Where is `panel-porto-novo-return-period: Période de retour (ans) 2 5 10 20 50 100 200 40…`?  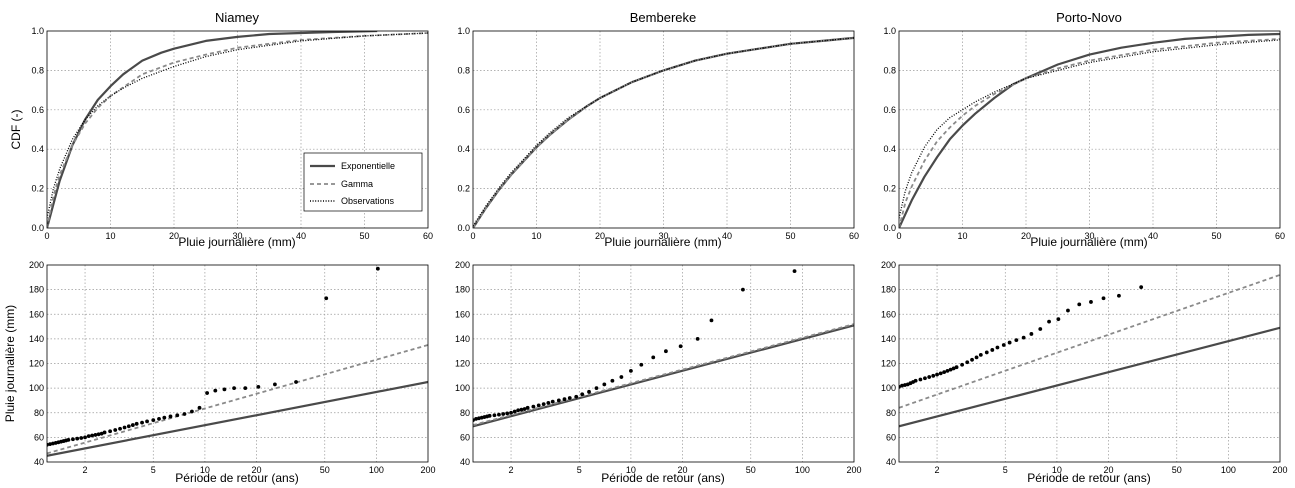
panel-porto-novo-return-period: Période de retour (ans) 2 5 10 20 50 100 200 40… is located at coordinates (1084, 372).